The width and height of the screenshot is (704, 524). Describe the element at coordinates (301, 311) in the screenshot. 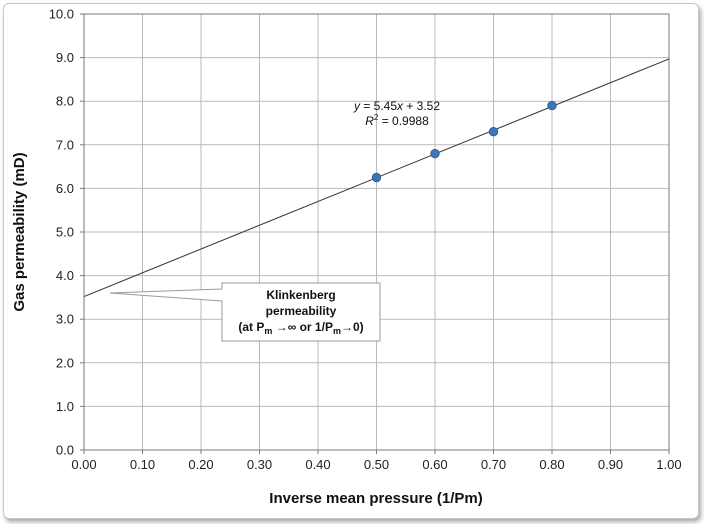

I see `callout-line-2: permeability` at that location.